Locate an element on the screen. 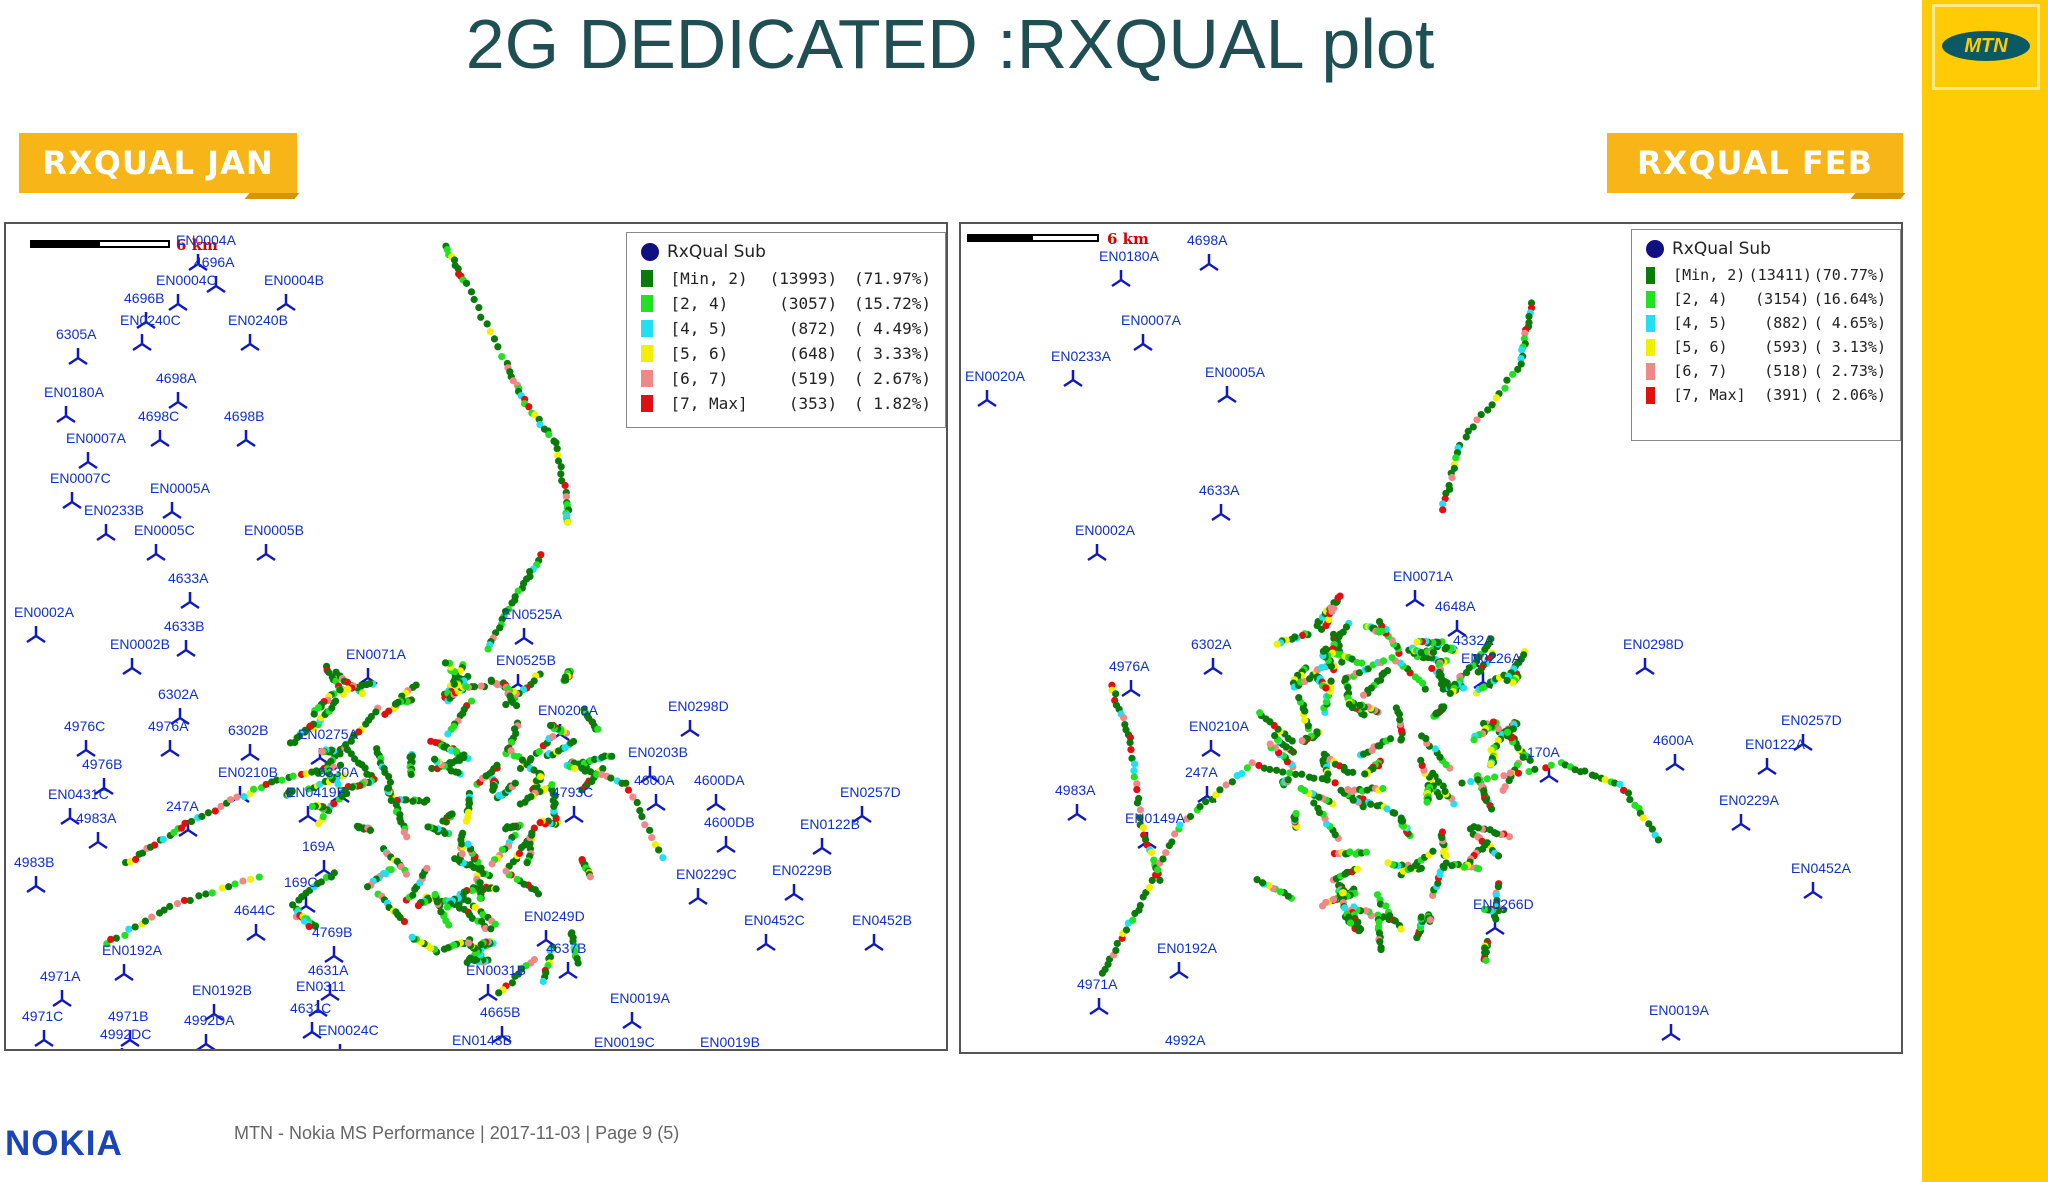 The width and height of the screenshot is (2048, 1182). legend-range: [7, Max] is located at coordinates (709, 403).